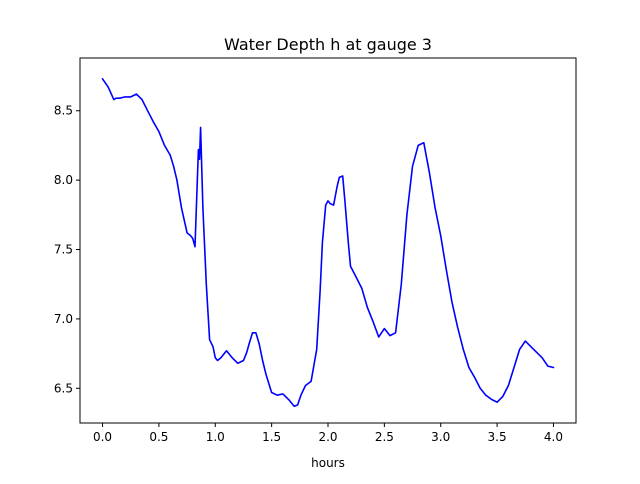  I want to click on x-tick-label: 2.0, so click(327, 437).